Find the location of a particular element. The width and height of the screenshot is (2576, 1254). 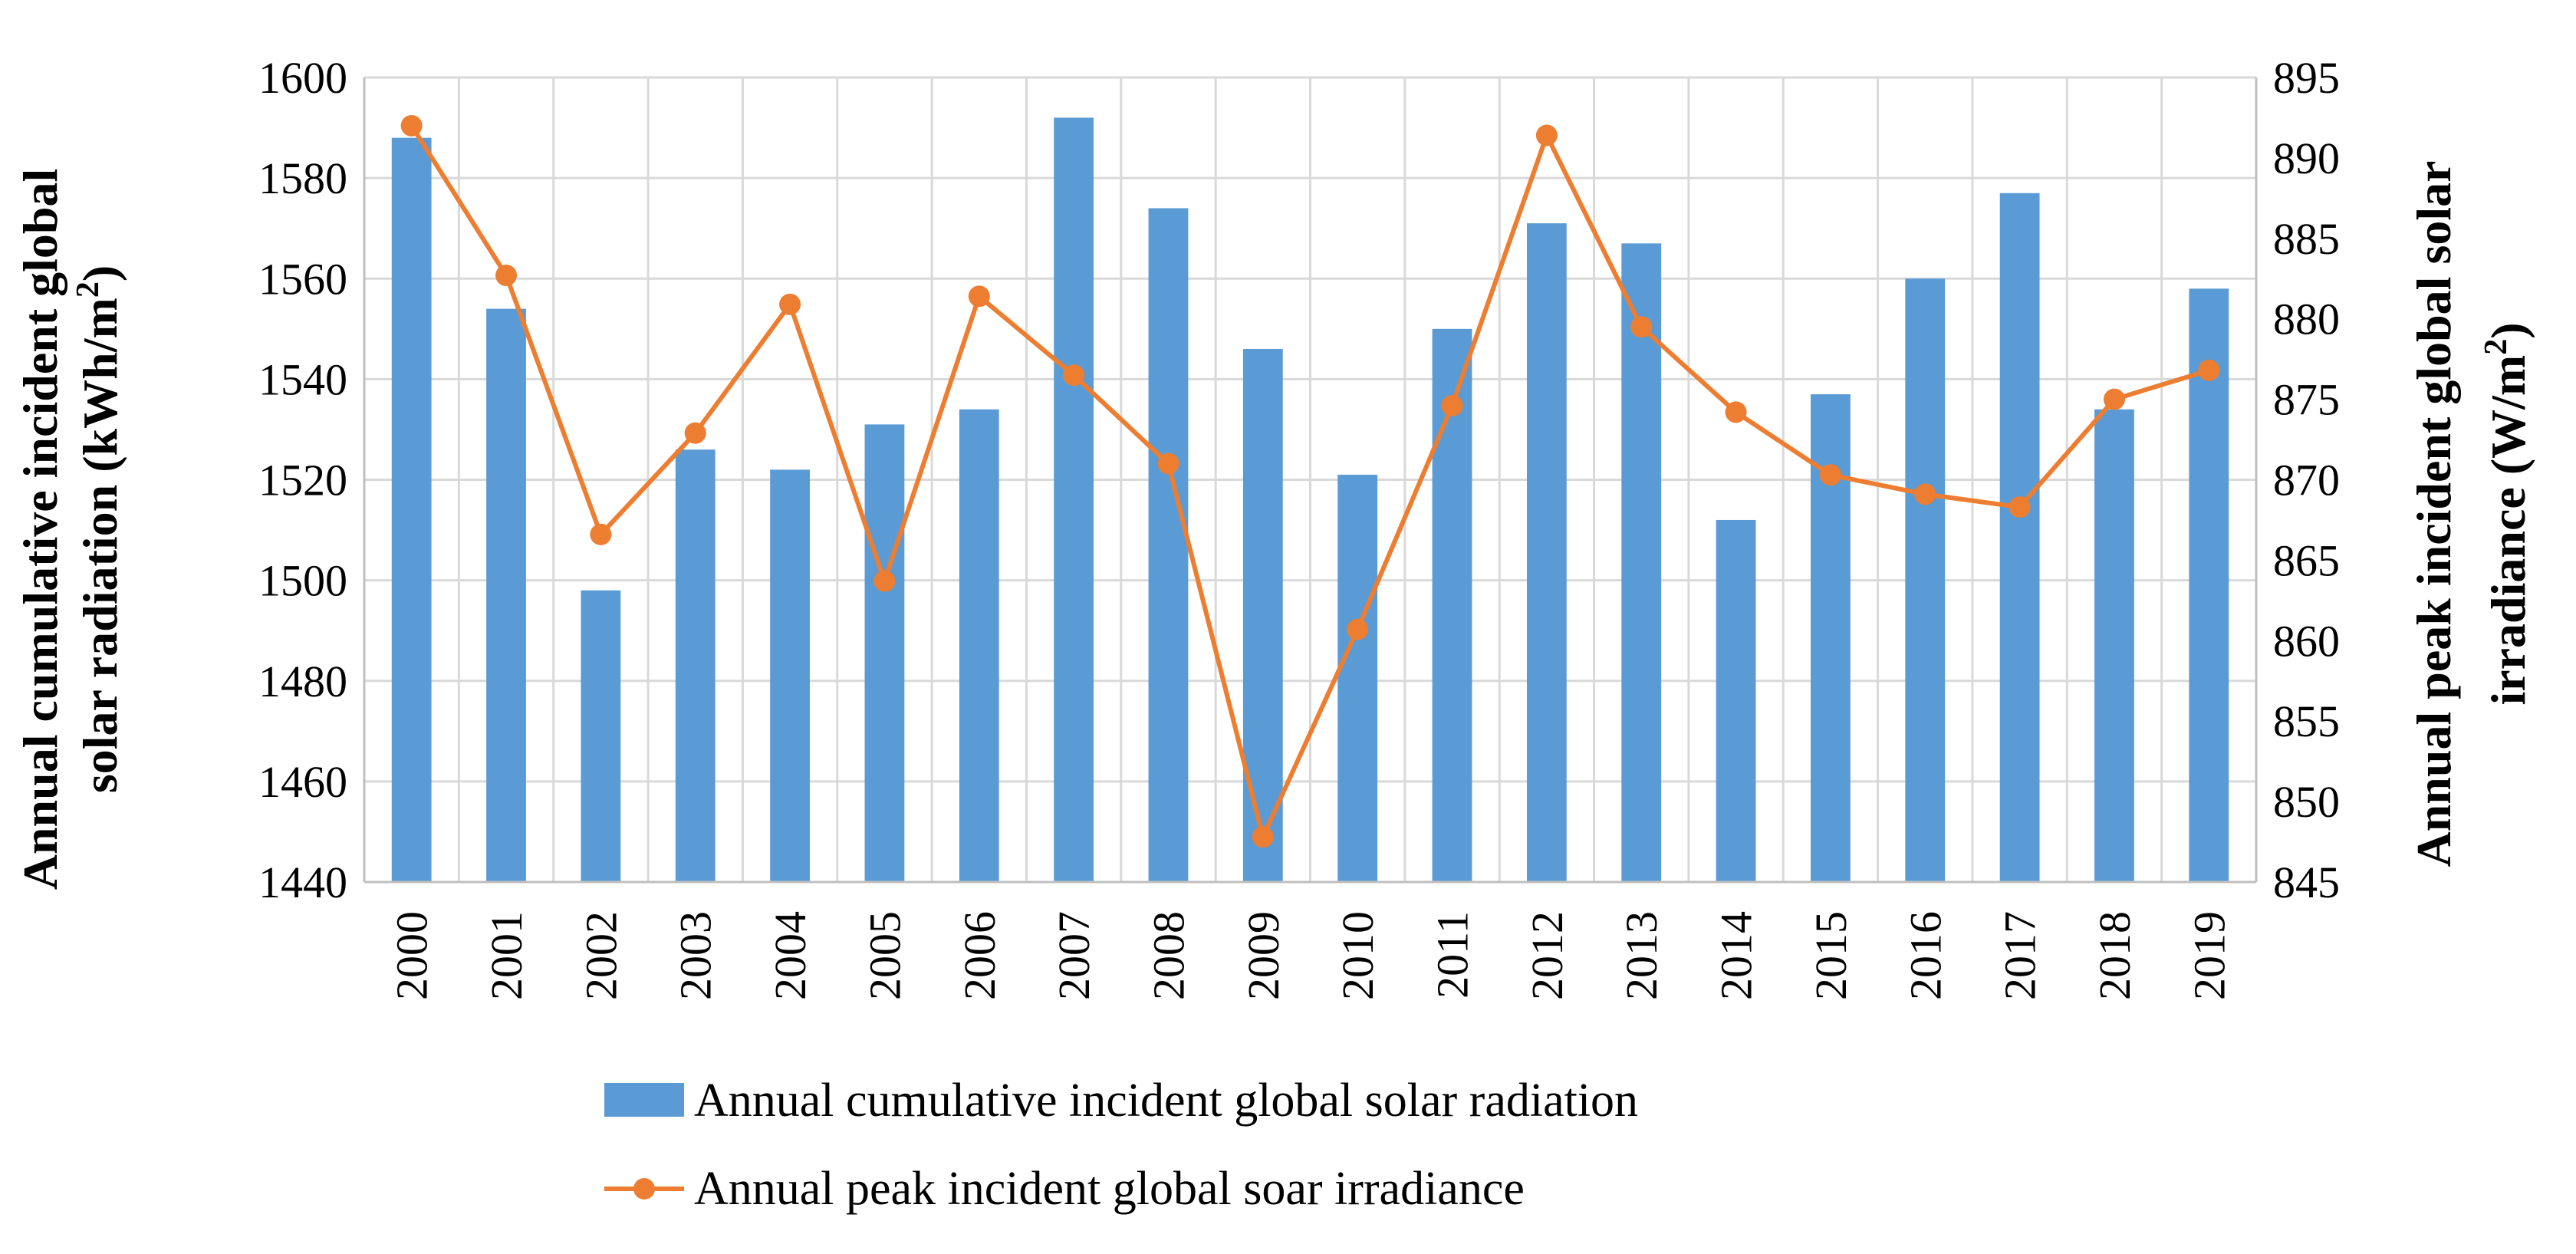

y-right-tick-label: 850 is located at coordinates (2306, 802).